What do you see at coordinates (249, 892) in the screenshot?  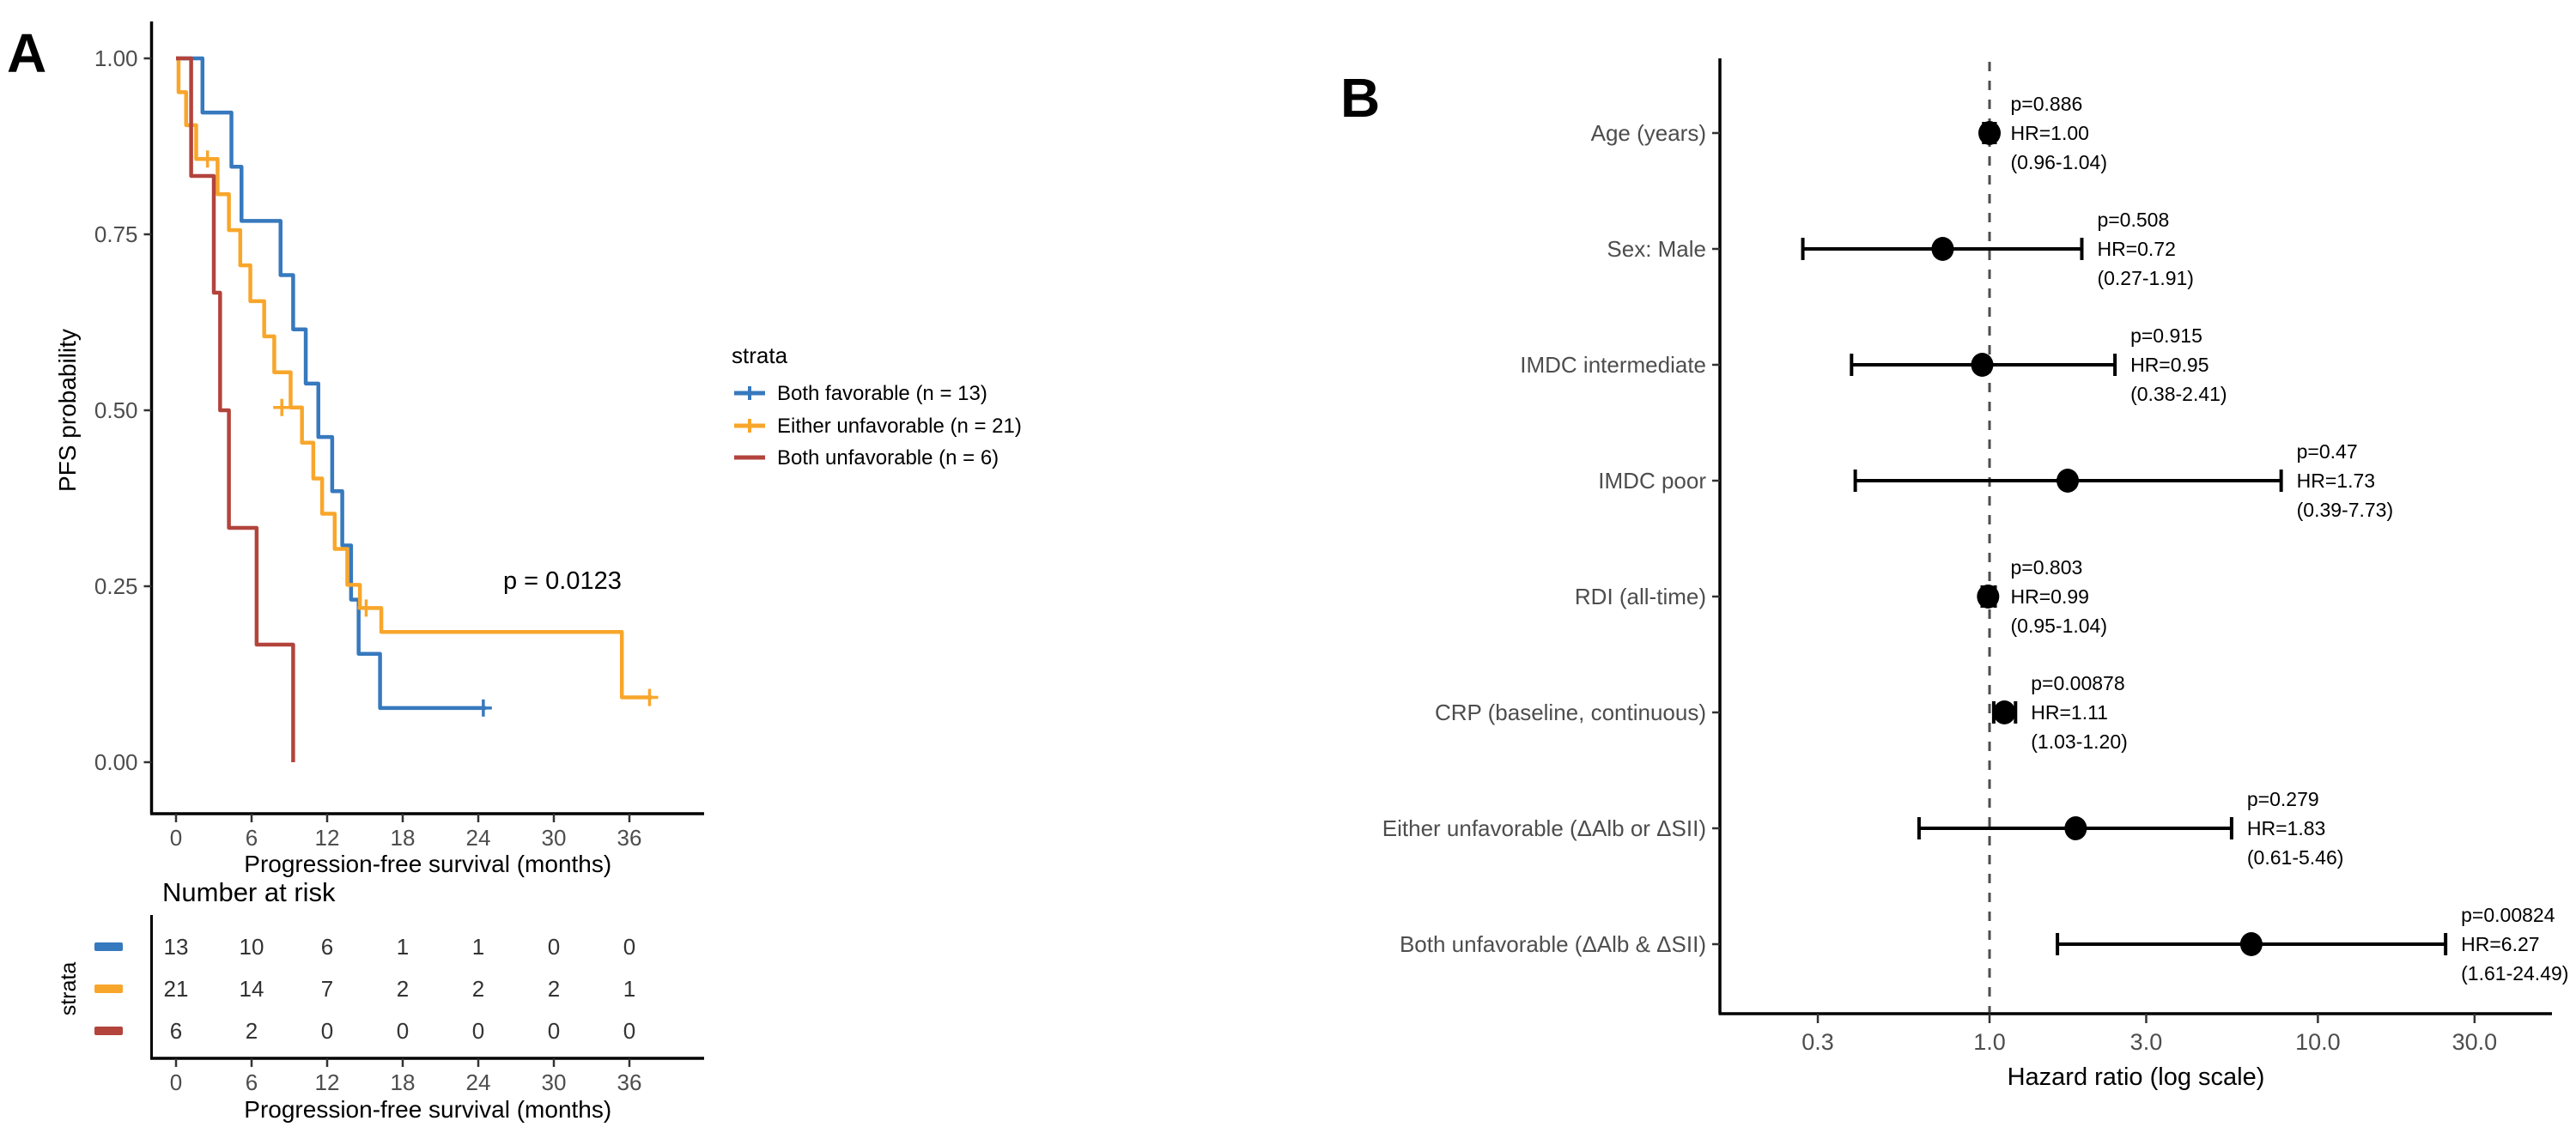 I see `risk-table-title: Number at risk` at bounding box center [249, 892].